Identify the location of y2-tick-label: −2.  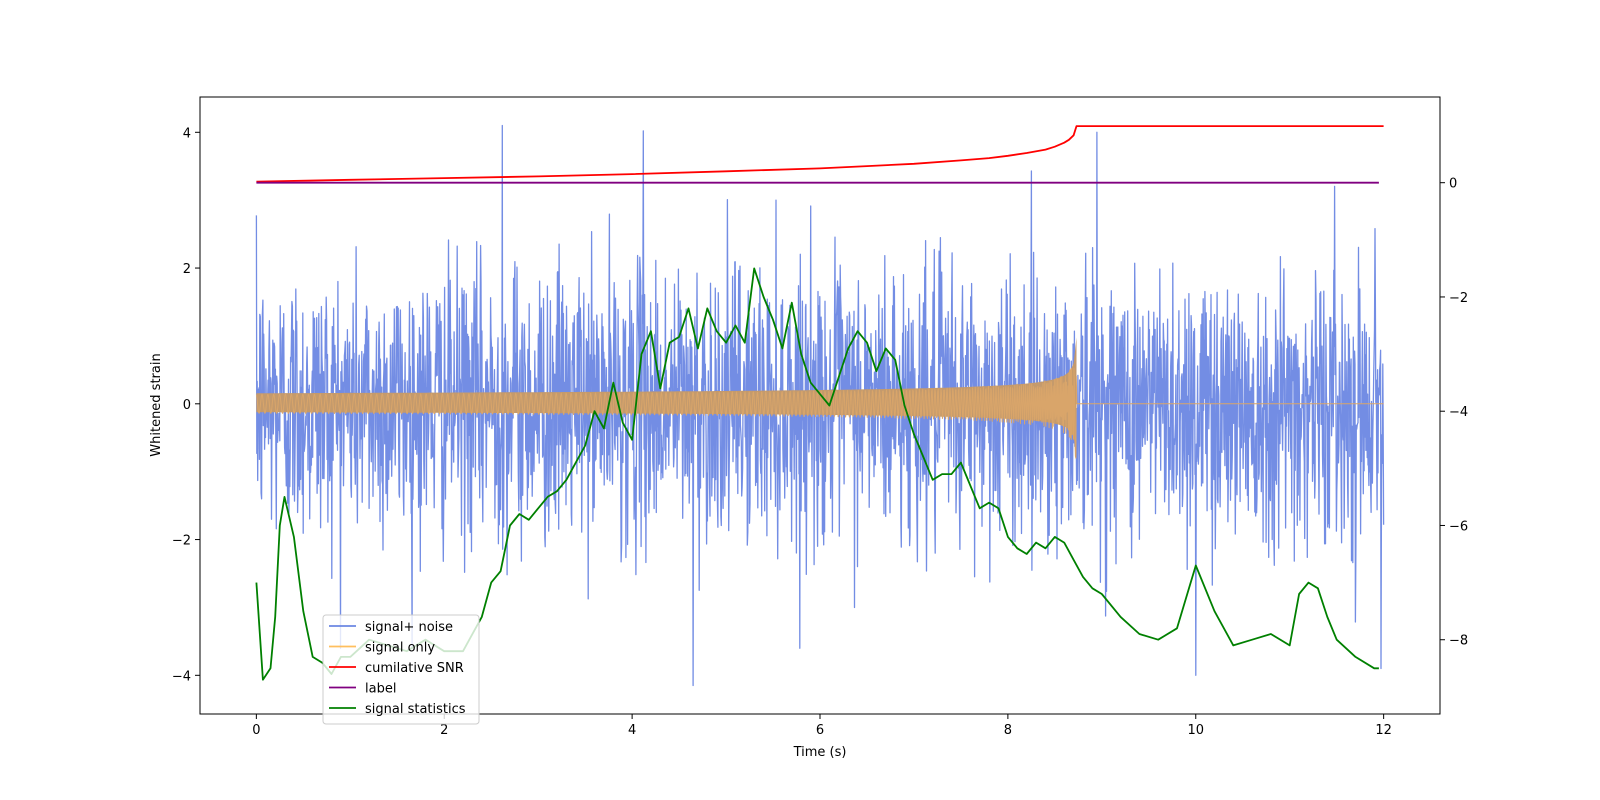
(1458, 298).